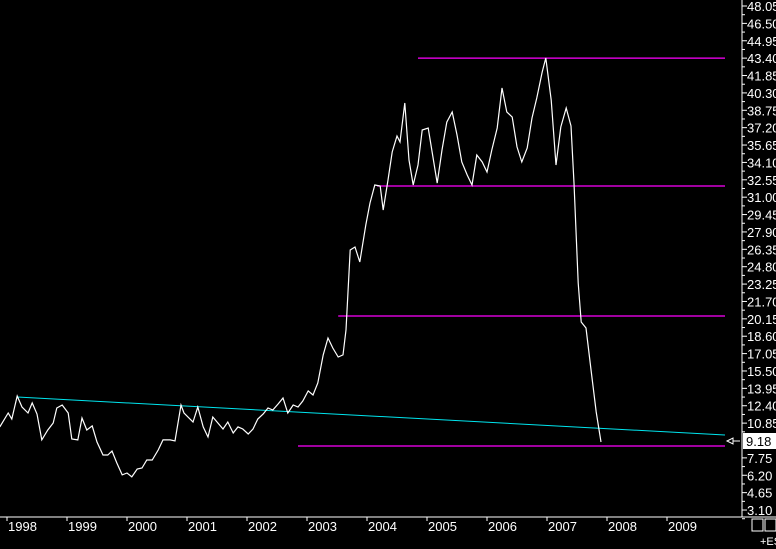 The image size is (776, 549). I want to click on y-tick-label: 38.75, so click(761, 110).